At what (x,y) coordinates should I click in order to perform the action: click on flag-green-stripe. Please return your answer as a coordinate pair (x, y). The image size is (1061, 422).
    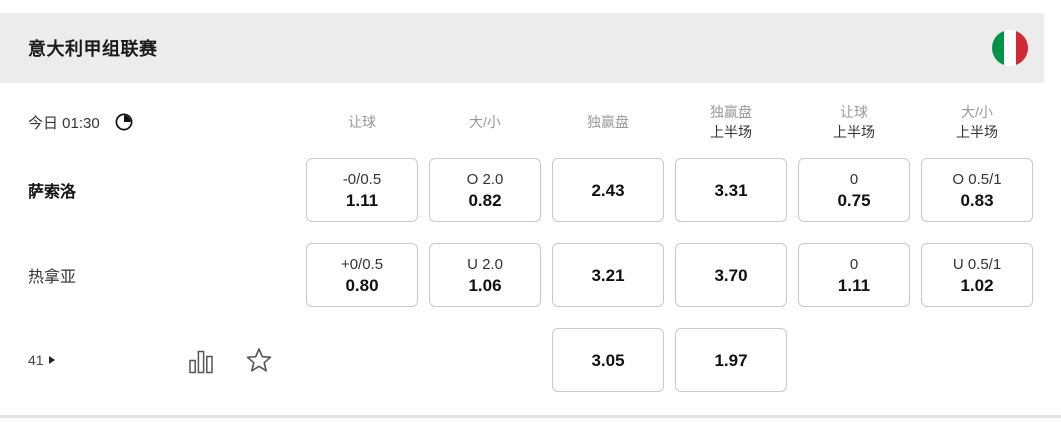
    Looking at the image, I should click on (998, 48).